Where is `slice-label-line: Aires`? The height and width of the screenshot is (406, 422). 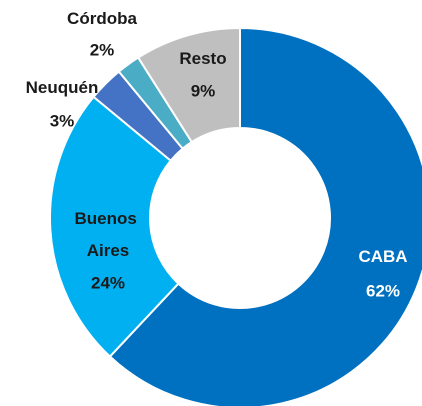
slice-label-line: Aires is located at coordinates (108, 250).